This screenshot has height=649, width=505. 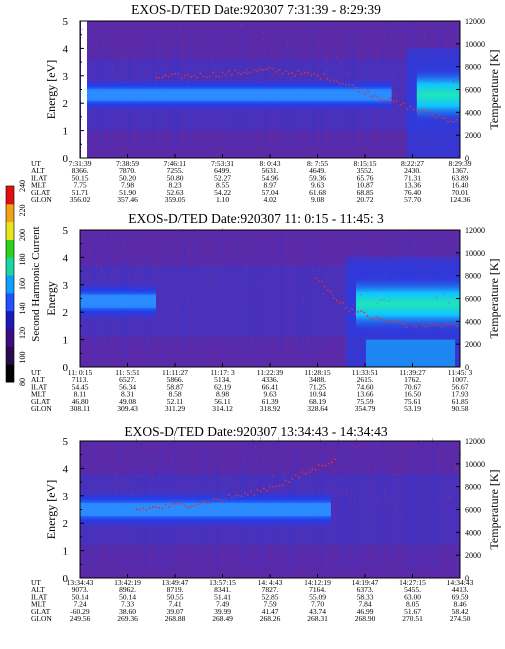 What do you see at coordinates (127, 408) in the screenshot?
I see `ephemeris-cell: 309.43` at bounding box center [127, 408].